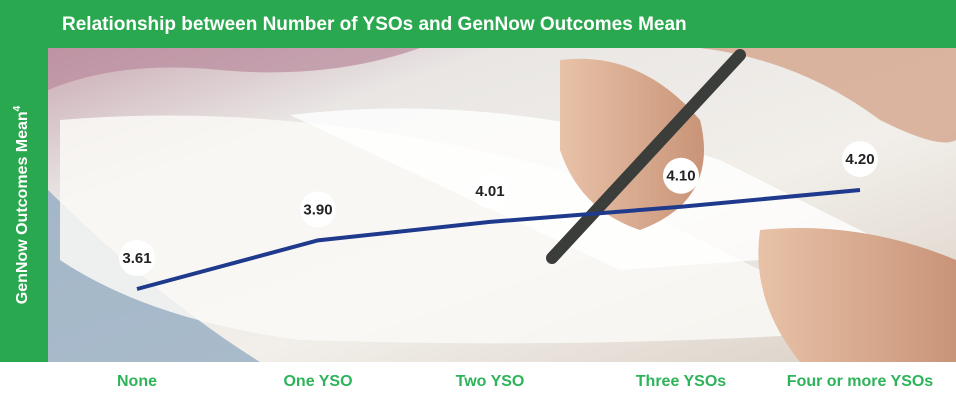  I want to click on value-label: 4.10, so click(680, 176).